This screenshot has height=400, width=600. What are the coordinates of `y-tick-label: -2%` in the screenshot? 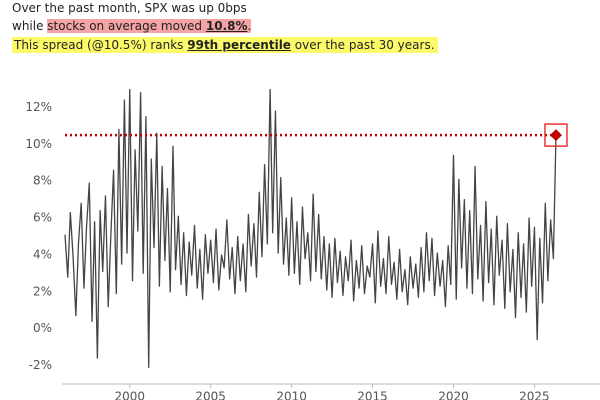 It's located at (40, 365).